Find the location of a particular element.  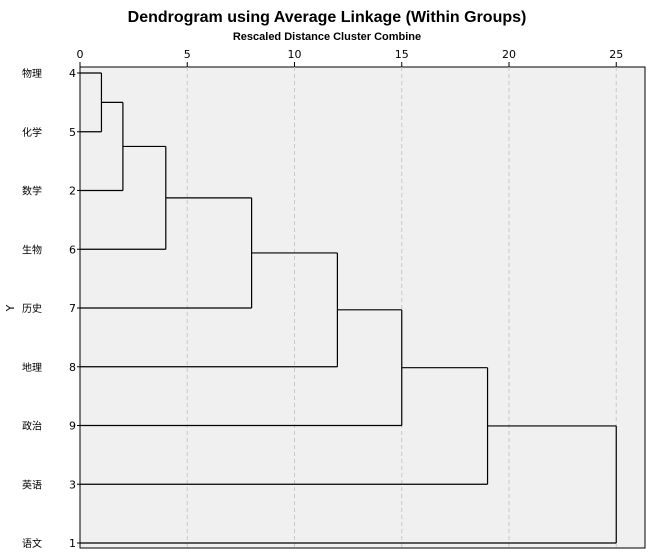

leaf-case-number: 8 is located at coordinates (72, 367).